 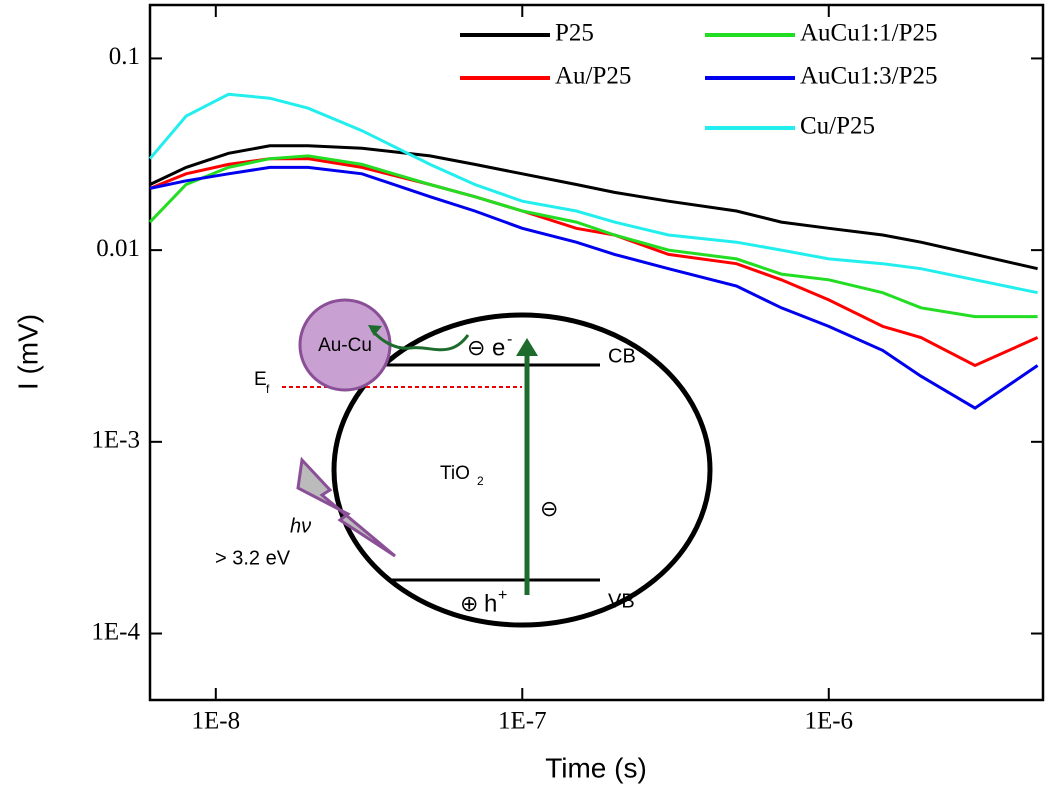 What do you see at coordinates (300, 526) in the screenshot?
I see `photon-label: hν` at bounding box center [300, 526].